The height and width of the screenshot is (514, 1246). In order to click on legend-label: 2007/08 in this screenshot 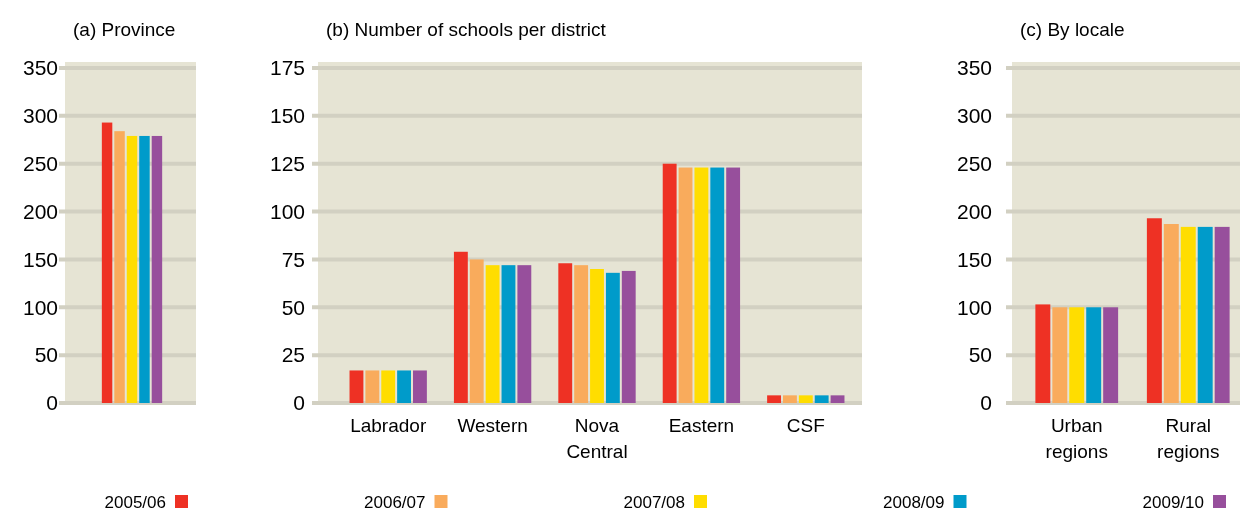, I will do `click(654, 502)`.